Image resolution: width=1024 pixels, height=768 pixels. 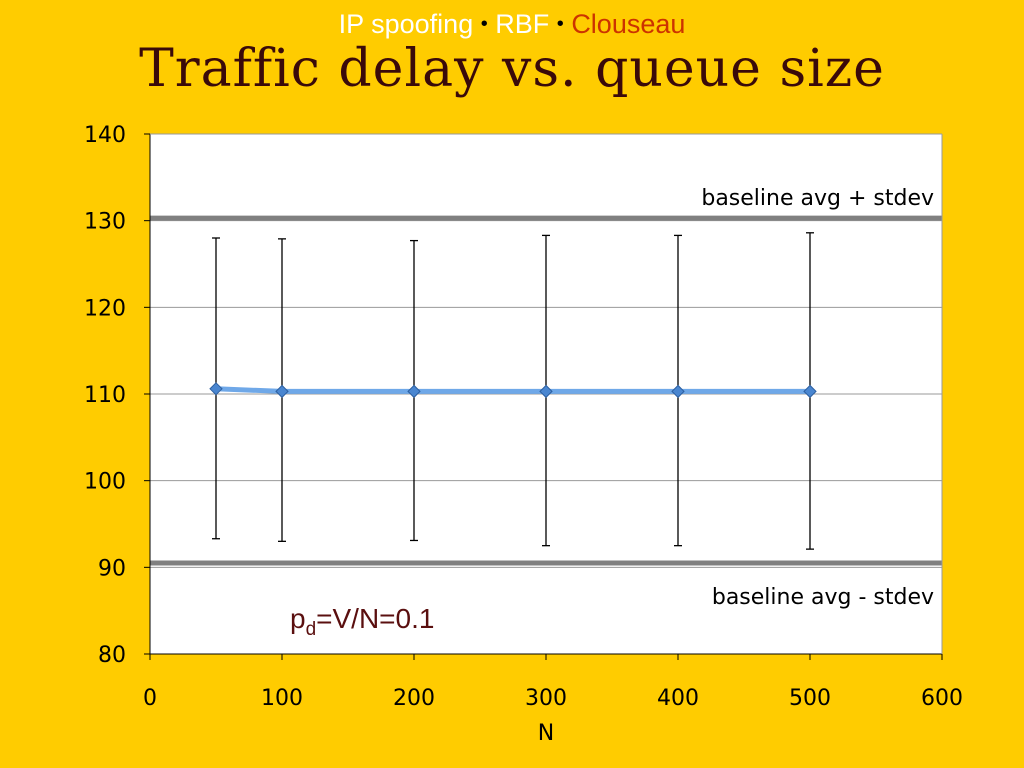 I want to click on x-tick-label: 100, so click(x=282, y=698).